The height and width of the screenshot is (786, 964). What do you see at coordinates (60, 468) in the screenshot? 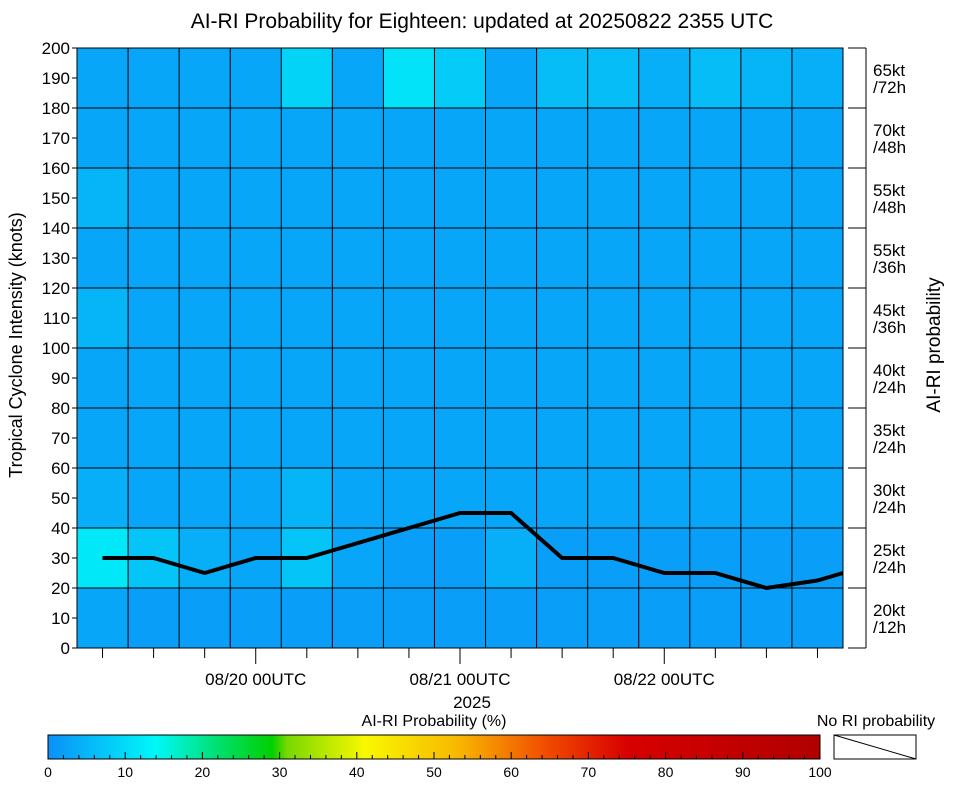
I see `y-tick-label: 60` at bounding box center [60, 468].